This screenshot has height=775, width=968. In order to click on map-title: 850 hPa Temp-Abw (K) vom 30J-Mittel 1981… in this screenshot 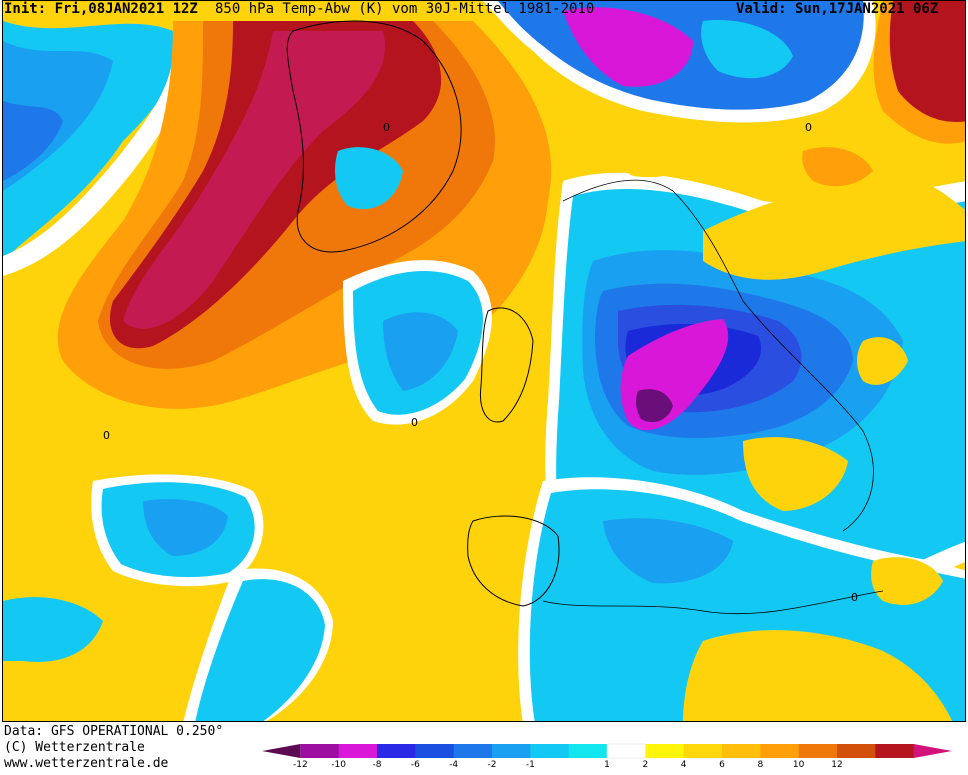, I will do `click(405, 9)`.